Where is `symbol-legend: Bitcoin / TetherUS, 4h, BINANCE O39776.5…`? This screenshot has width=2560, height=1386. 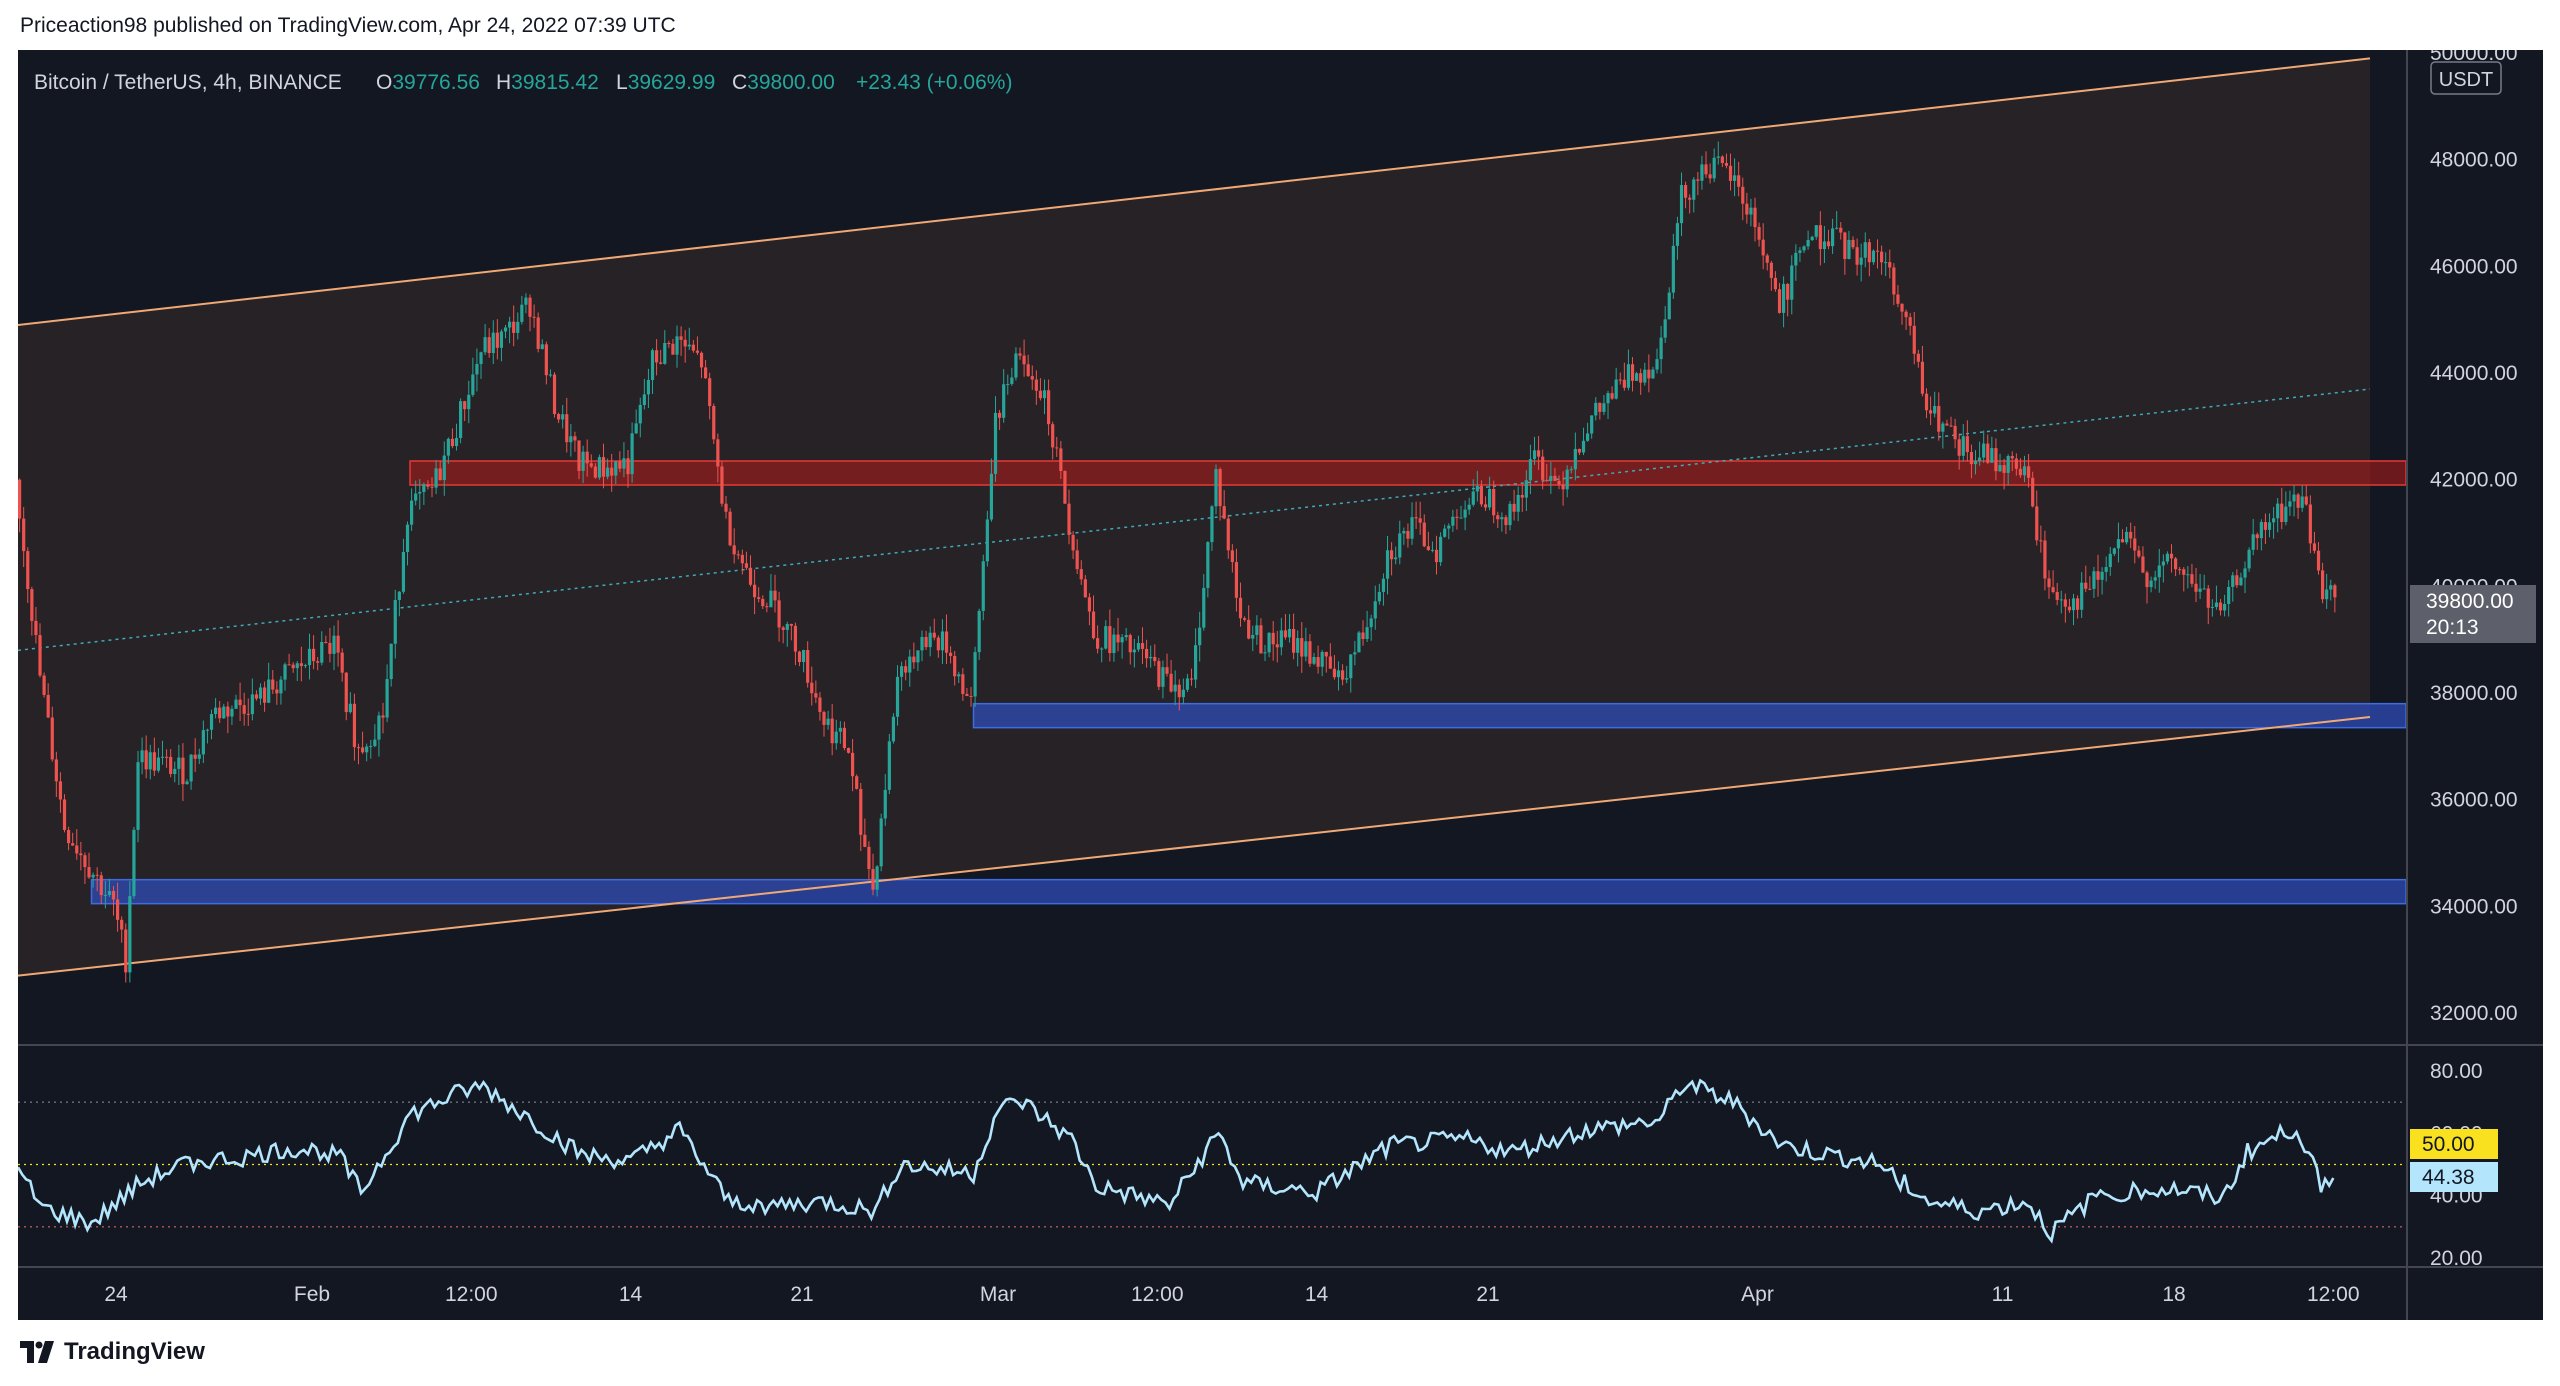 symbol-legend: Bitcoin / TetherUS, 4h, BINANCE O39776.5… is located at coordinates (523, 82).